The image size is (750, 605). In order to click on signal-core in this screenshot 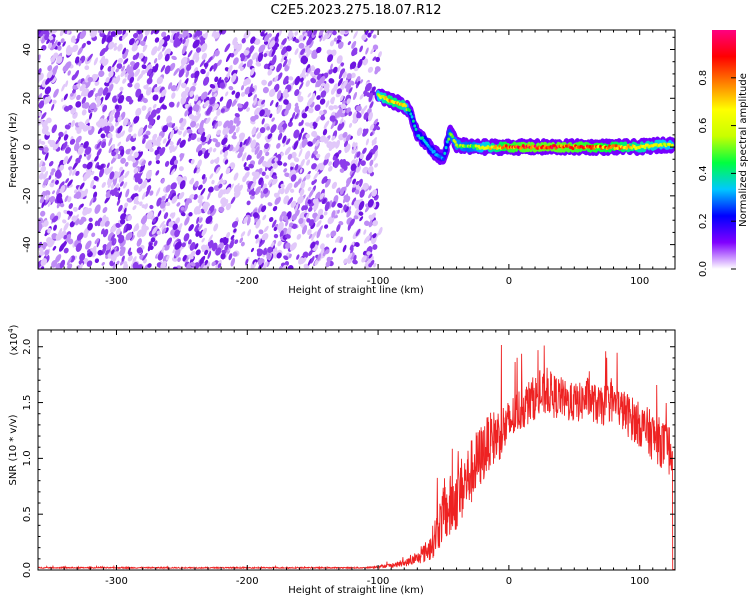, I will do `click(422, 138)`.